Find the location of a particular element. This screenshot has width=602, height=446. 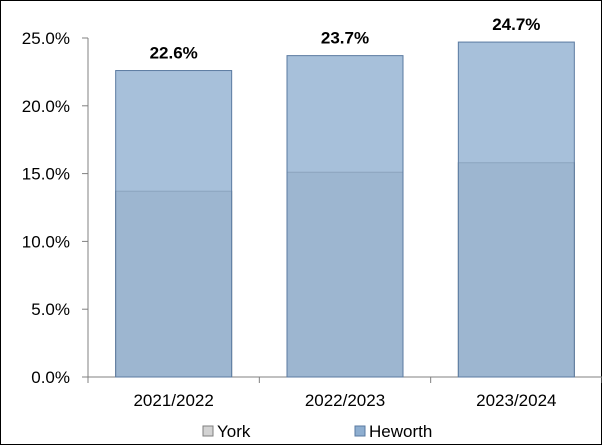

data-labels: 22.6% 23.7% 24.7% is located at coordinates (345, 38).